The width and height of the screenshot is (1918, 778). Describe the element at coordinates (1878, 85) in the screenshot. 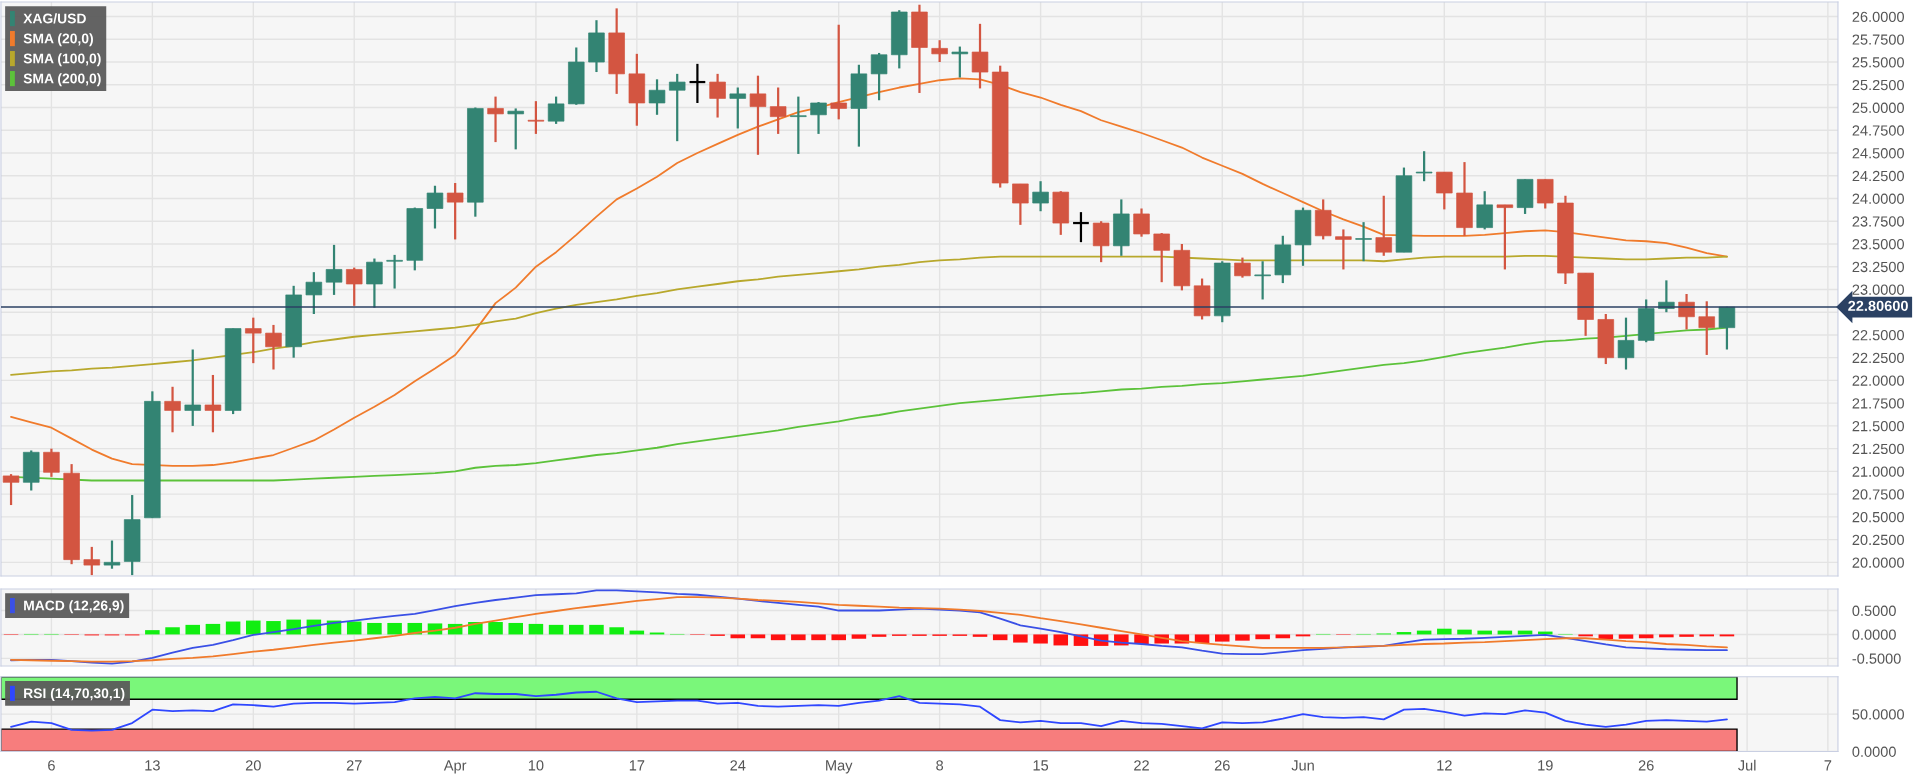

I see `y-tick-label: 25.2500` at that location.